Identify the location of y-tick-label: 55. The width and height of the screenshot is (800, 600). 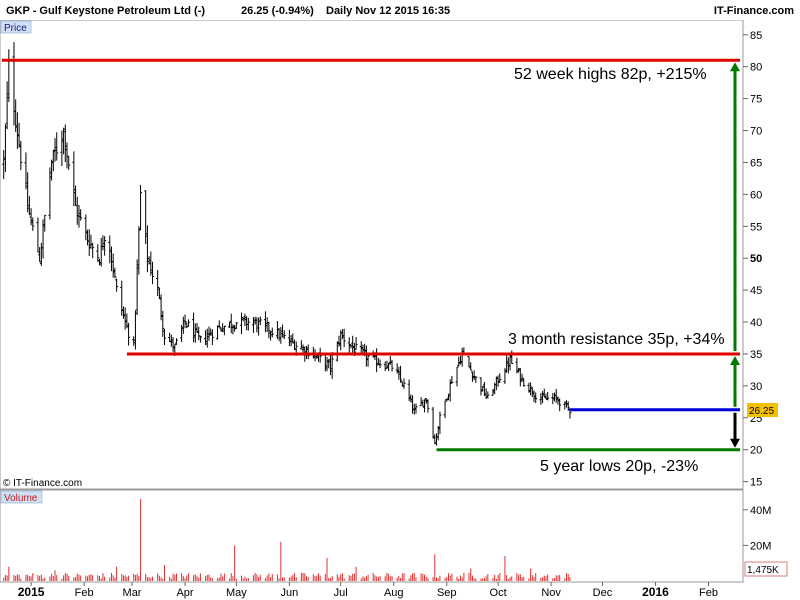
(756, 227).